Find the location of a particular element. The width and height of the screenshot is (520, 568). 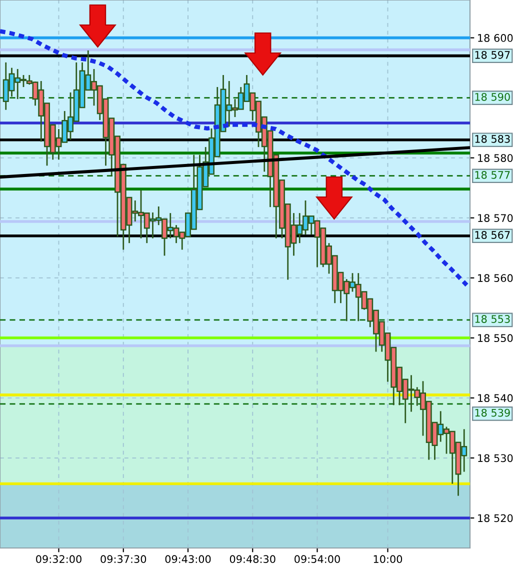

y-tick-label: 18 520 is located at coordinates (495, 518).